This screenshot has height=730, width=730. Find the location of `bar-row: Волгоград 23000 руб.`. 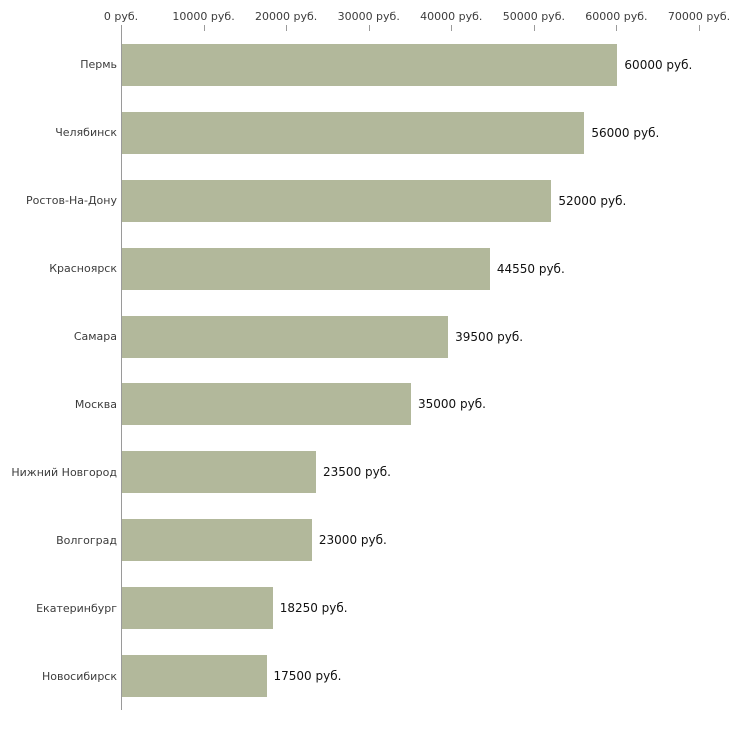

bar-row: Волгоград 23000 руб. is located at coordinates (377, 540).